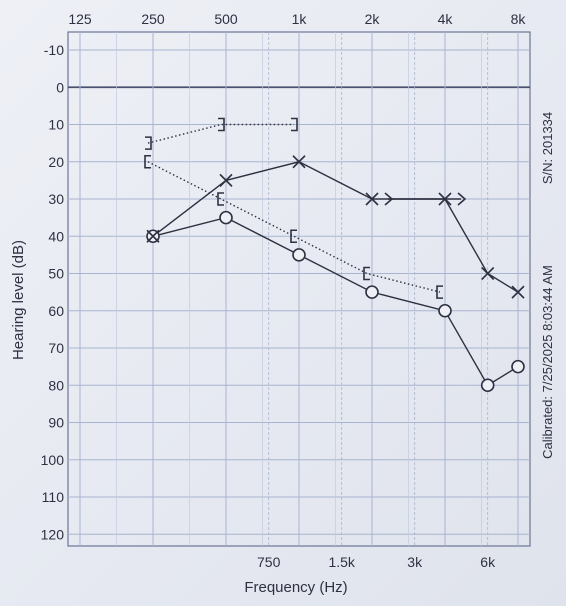  Describe the element at coordinates (220, 133) in the screenshot. I see `series-line` at that location.